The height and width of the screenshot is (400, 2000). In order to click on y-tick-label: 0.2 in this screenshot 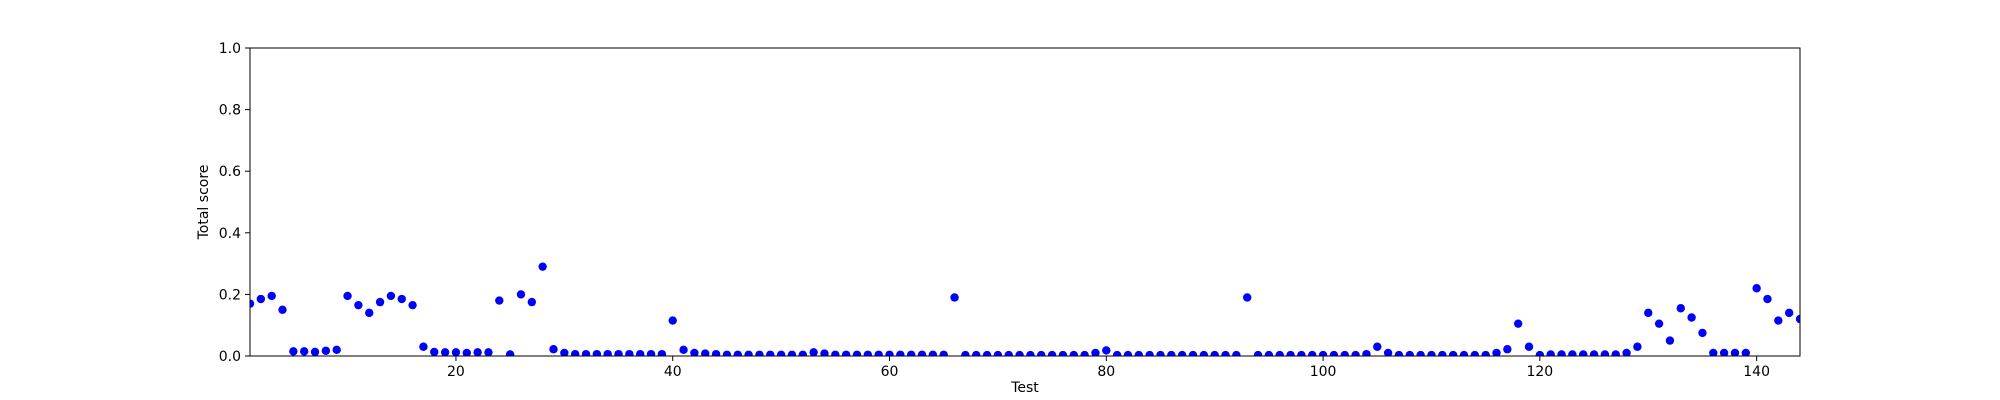, I will do `click(230, 295)`.